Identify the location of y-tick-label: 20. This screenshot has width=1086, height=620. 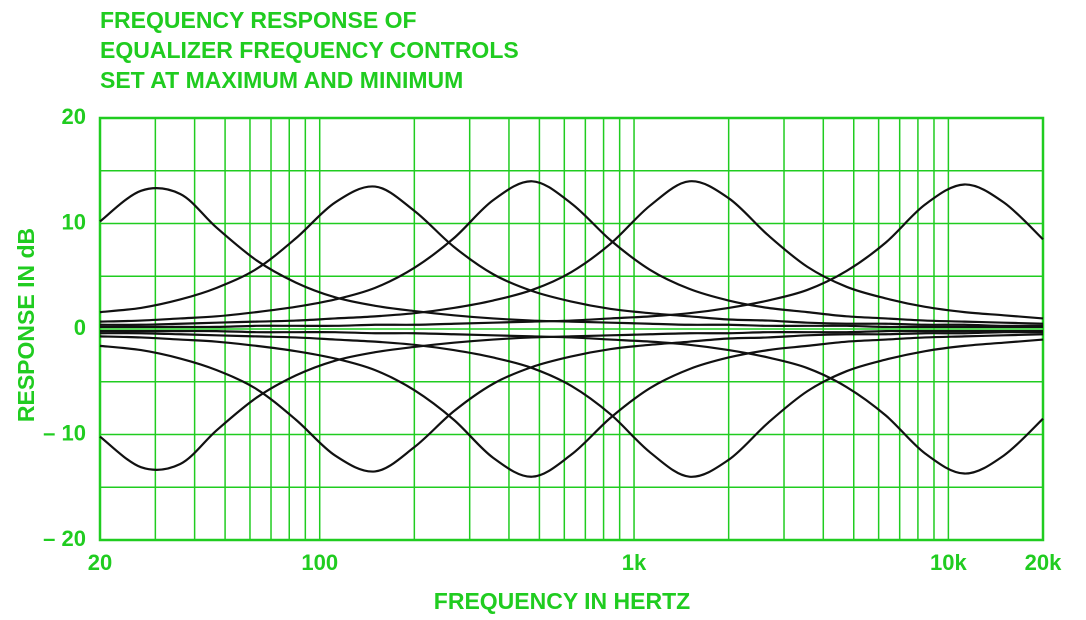
(74, 116).